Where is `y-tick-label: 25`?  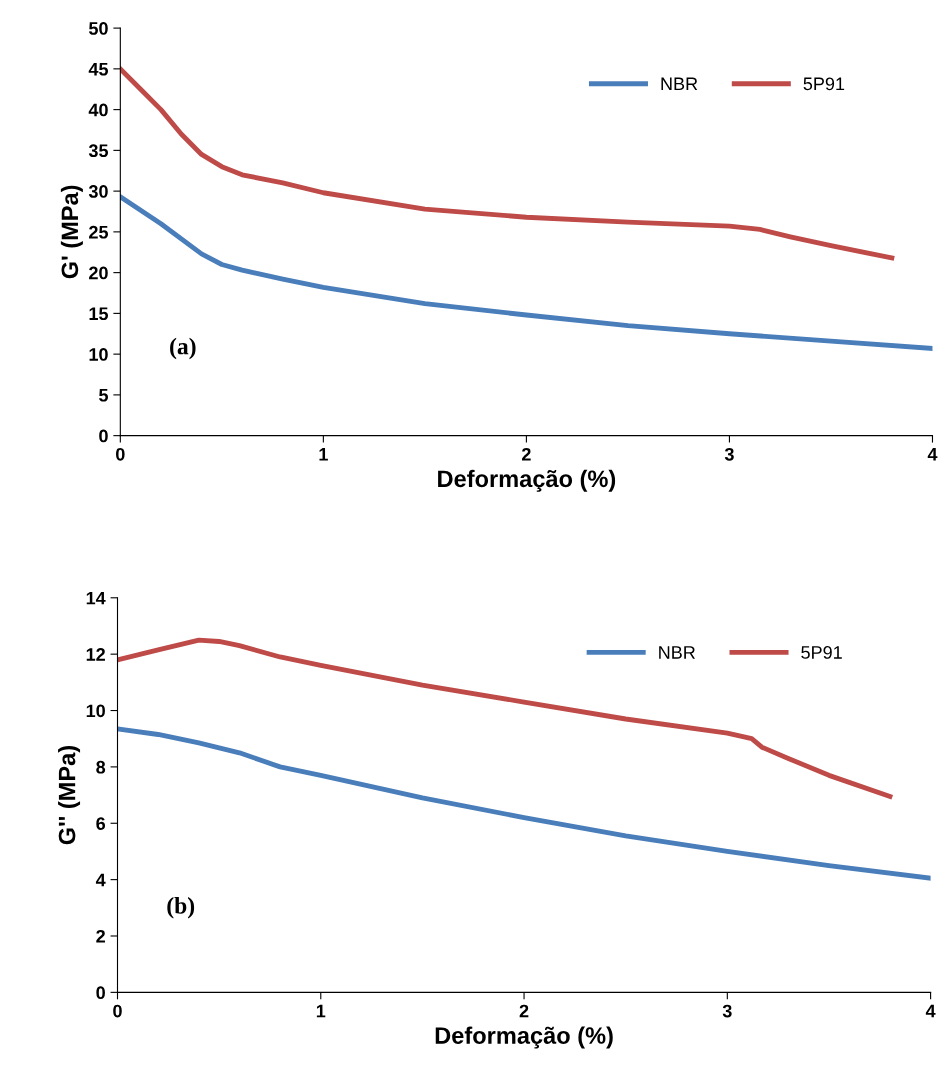
y-tick-label: 25 is located at coordinates (99, 232).